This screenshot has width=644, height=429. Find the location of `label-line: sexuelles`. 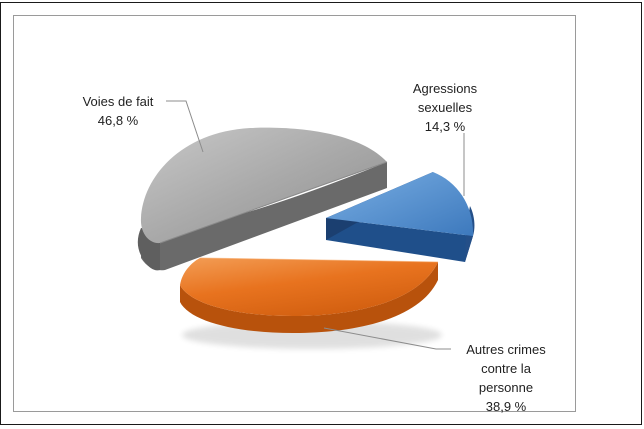

label-line: sexuelles is located at coordinates (445, 107).